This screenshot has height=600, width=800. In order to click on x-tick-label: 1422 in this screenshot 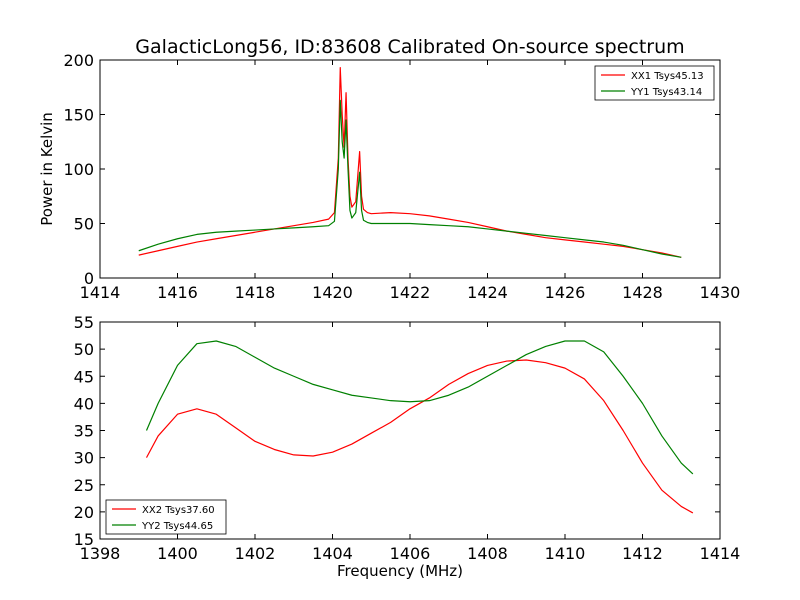, I will do `click(410, 292)`.